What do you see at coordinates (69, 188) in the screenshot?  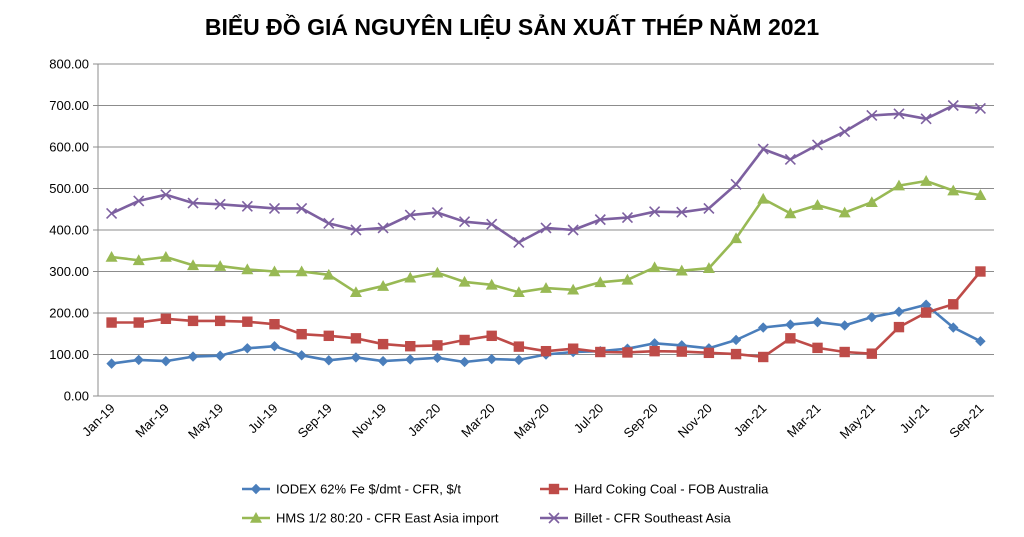 I see `y-tick-label: 500.00` at bounding box center [69, 188].